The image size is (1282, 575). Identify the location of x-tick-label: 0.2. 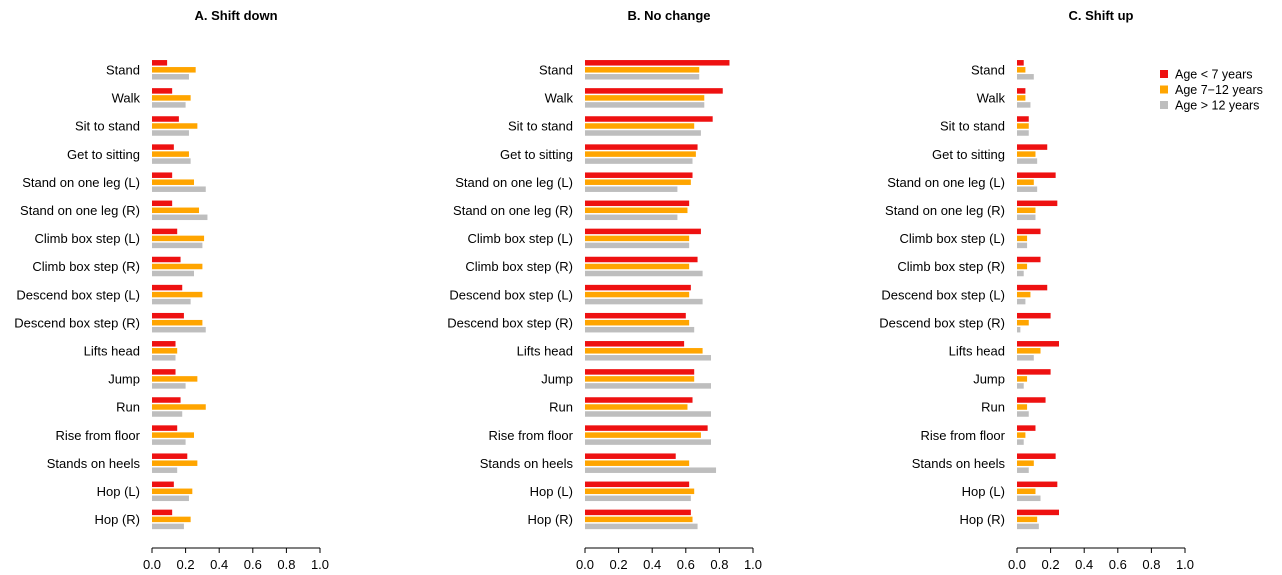
(619, 564).